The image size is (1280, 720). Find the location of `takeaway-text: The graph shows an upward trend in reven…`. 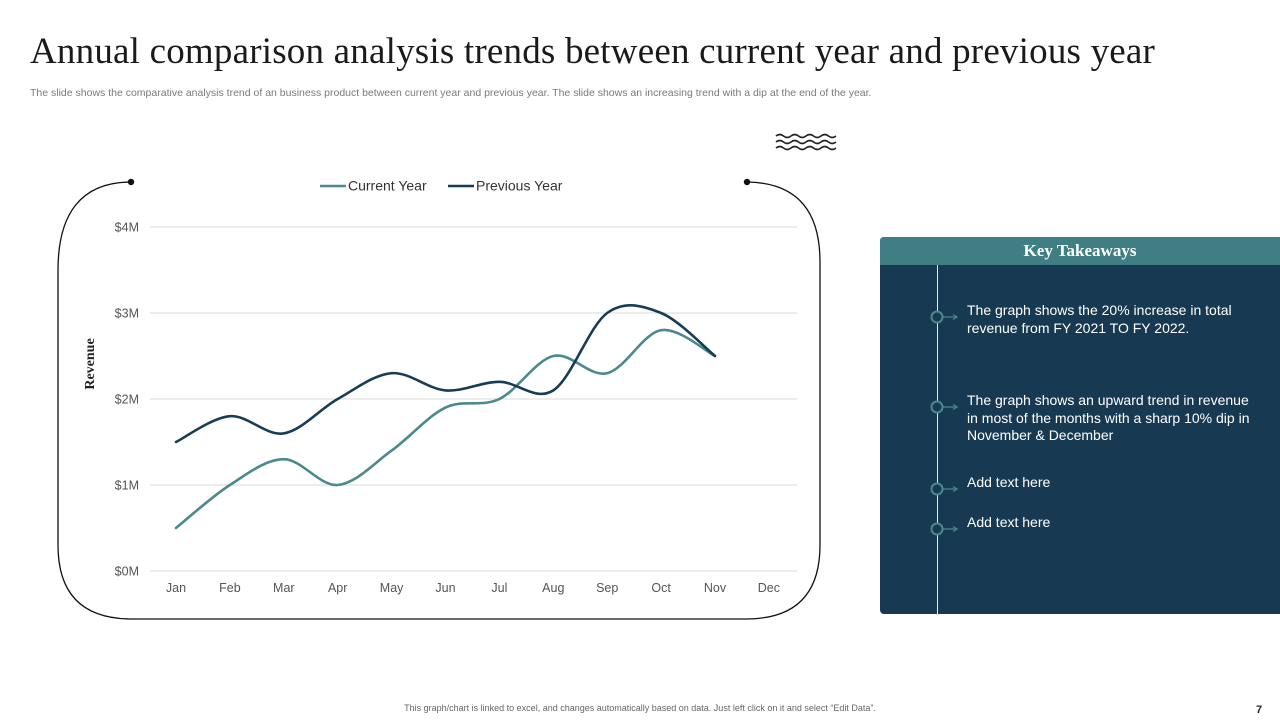

takeaway-text: The graph shows an upward trend in reven… is located at coordinates (1108, 417).